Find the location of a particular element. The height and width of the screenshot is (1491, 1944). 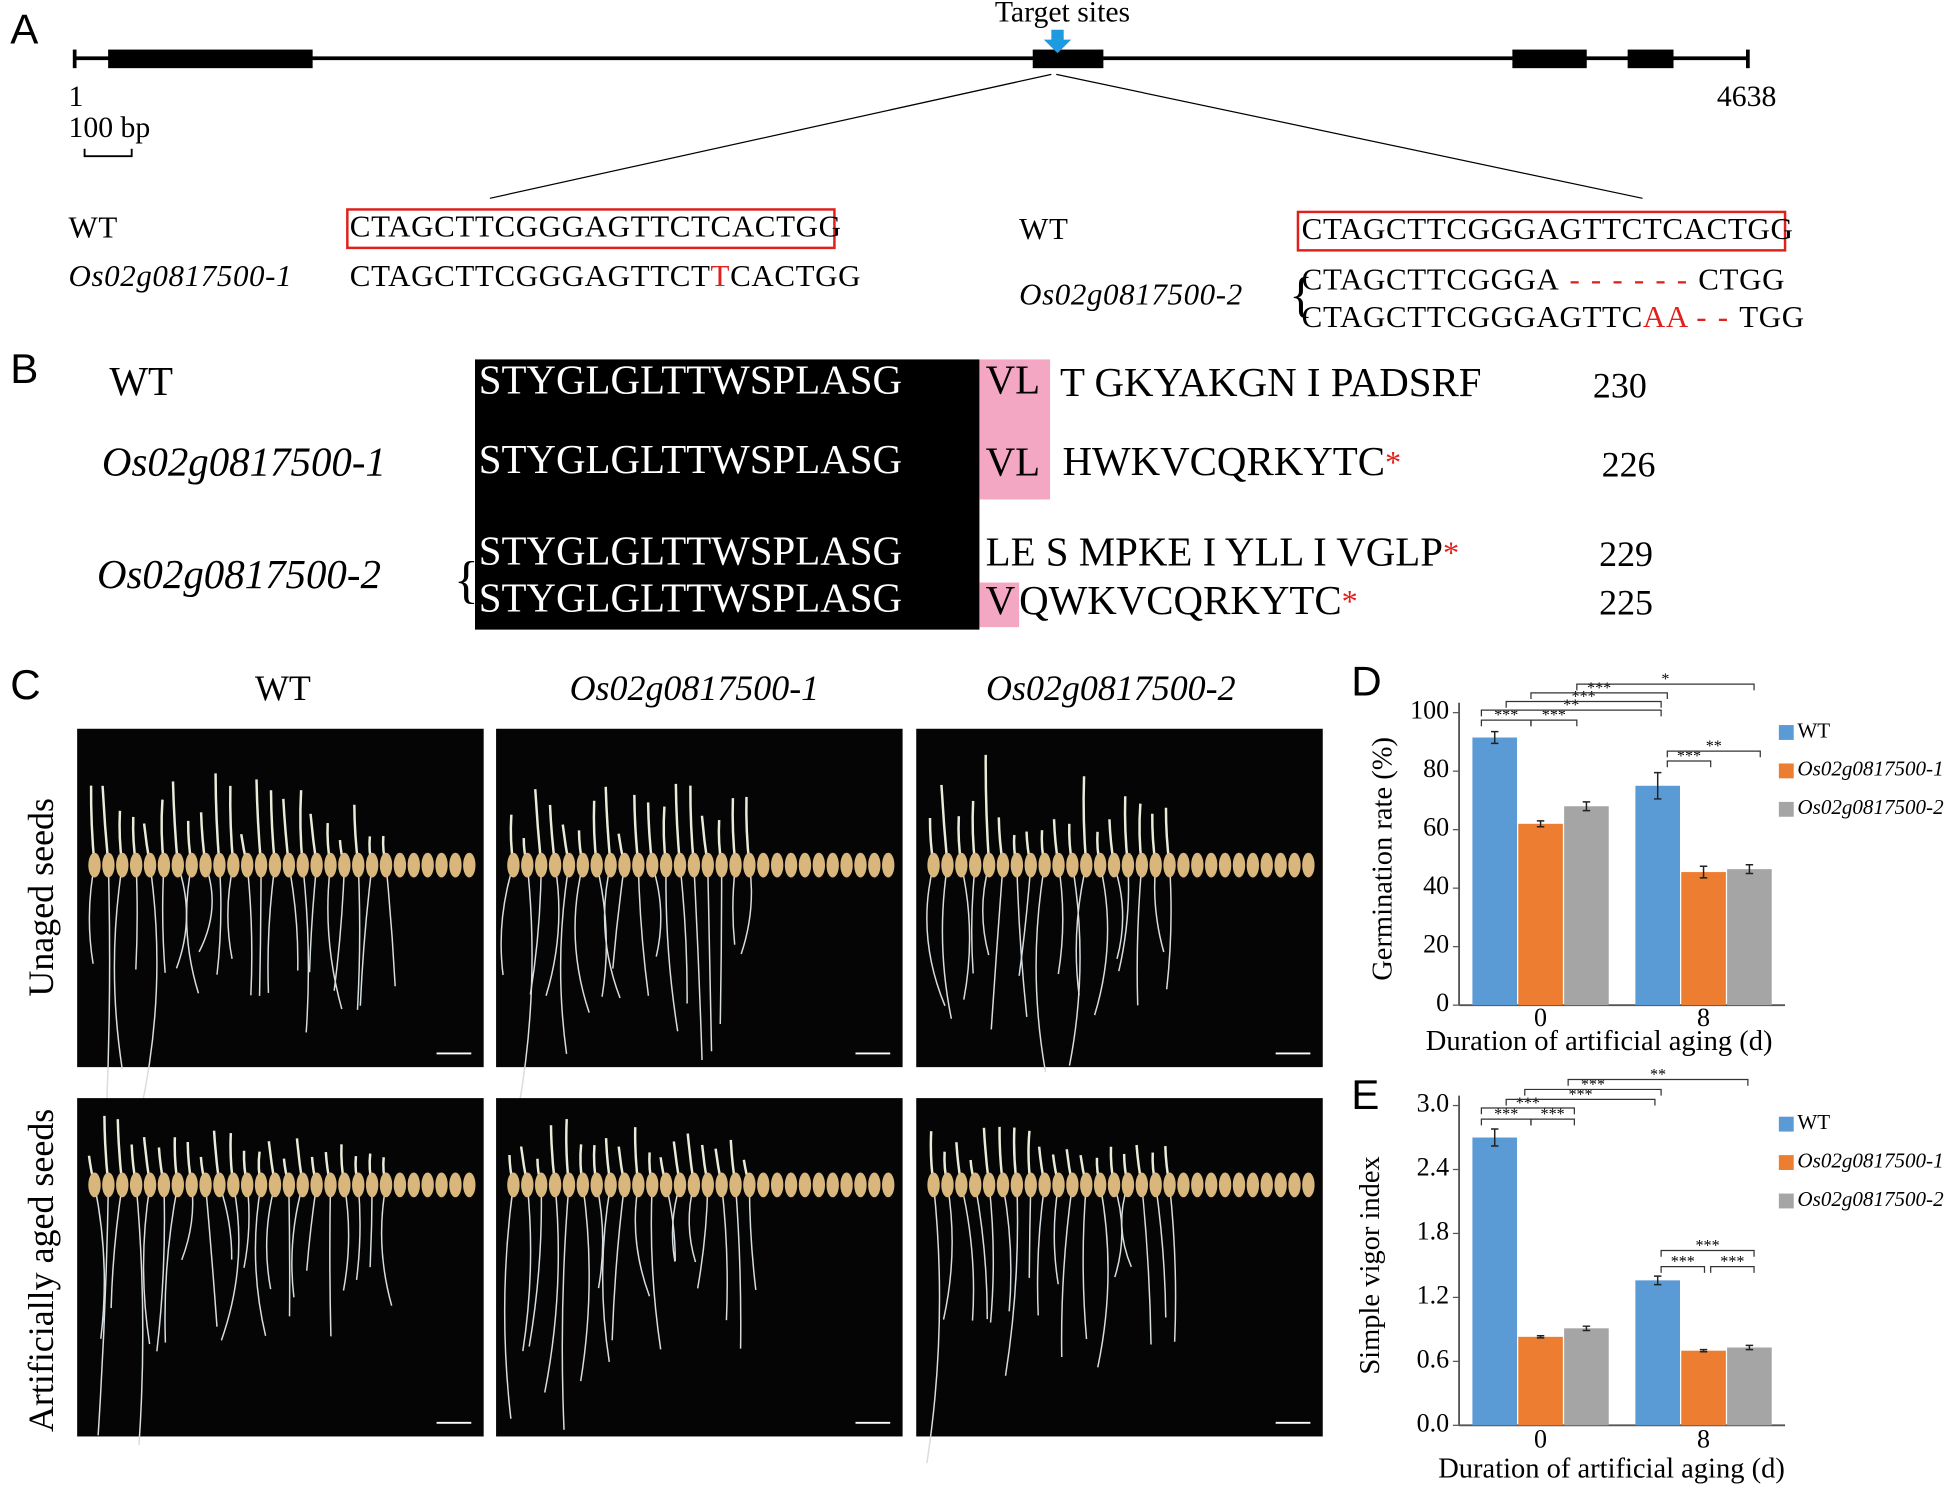

seq-part: TGG is located at coordinates (1772, 316).